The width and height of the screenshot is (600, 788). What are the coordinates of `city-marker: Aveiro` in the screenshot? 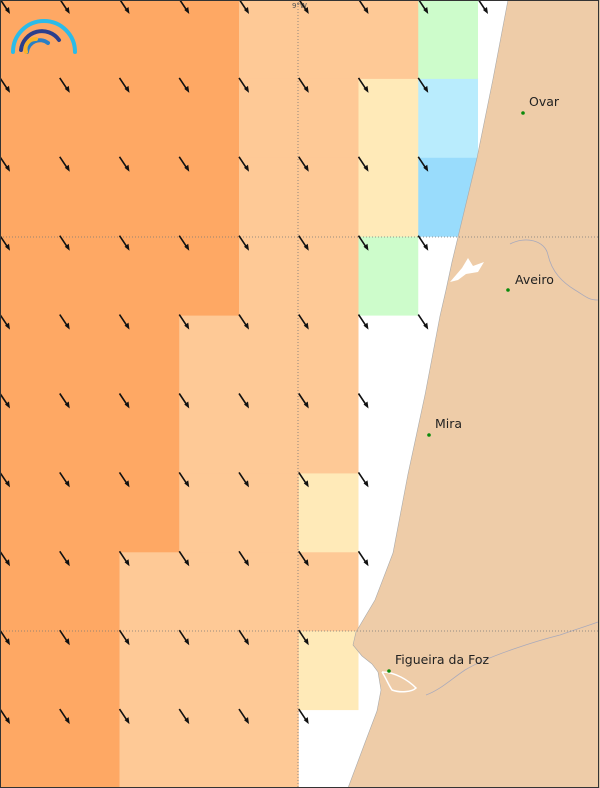 It's located at (530, 282).